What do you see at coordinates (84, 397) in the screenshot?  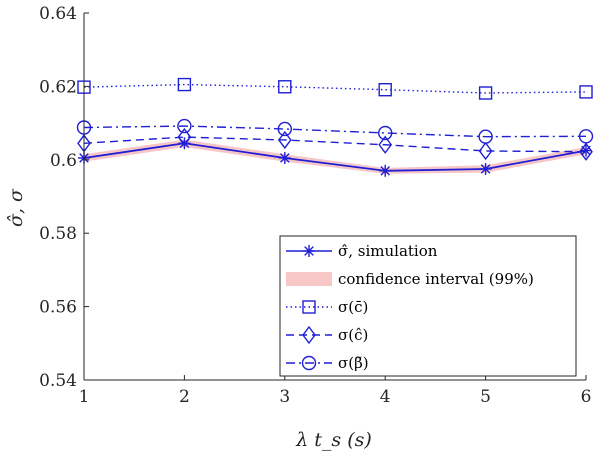 I see `x-tick-label: 1` at bounding box center [84, 397].